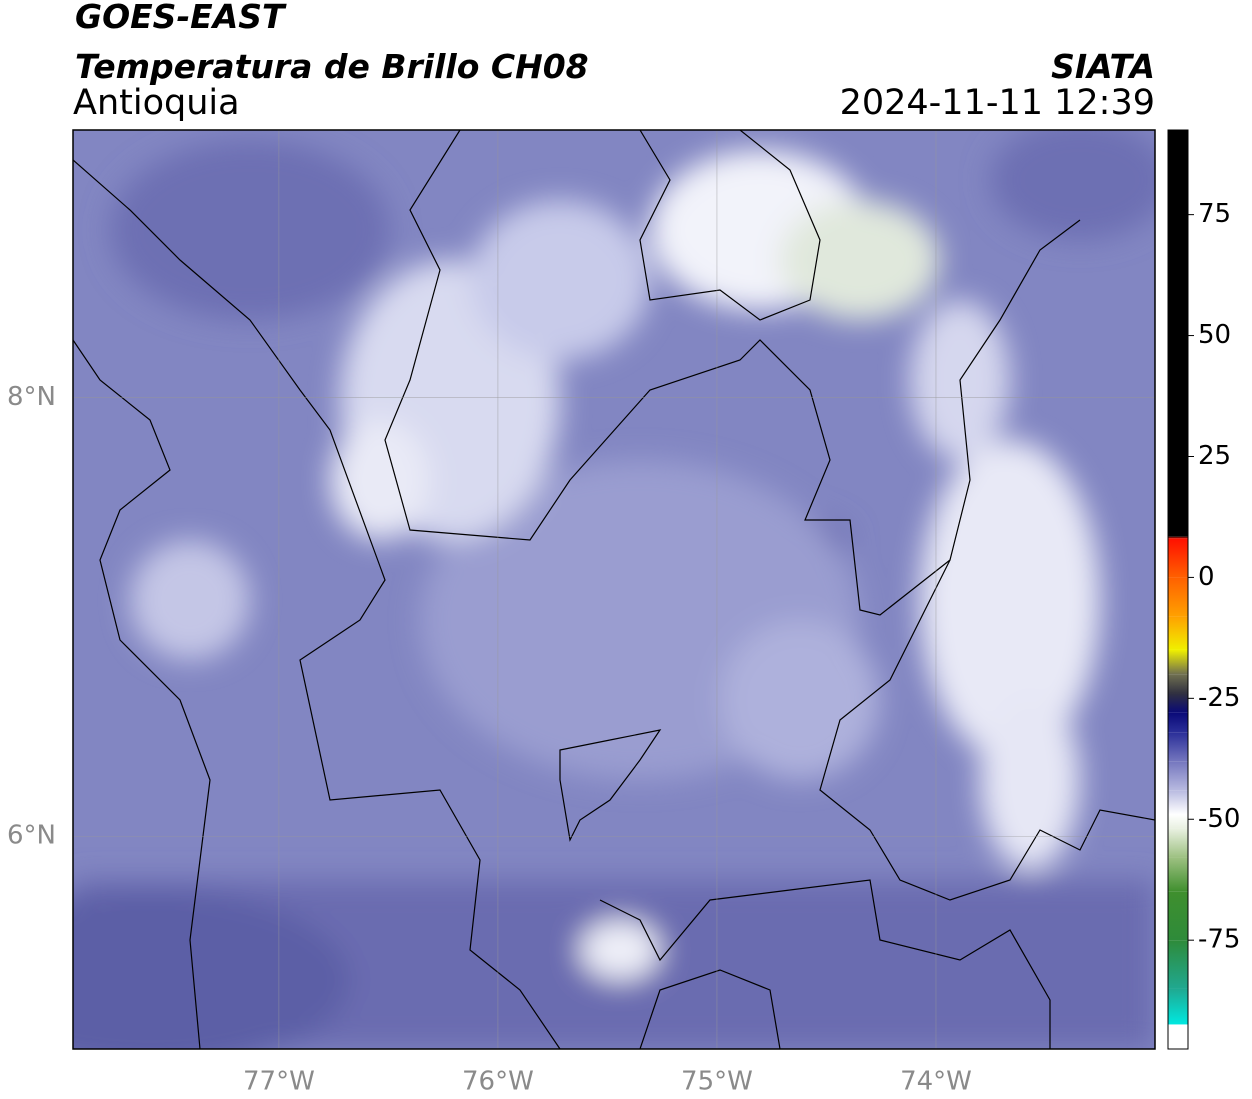 The width and height of the screenshot is (1252, 1099). Describe the element at coordinates (1219, 819) in the screenshot. I see `colorbar-label: -50` at that location.